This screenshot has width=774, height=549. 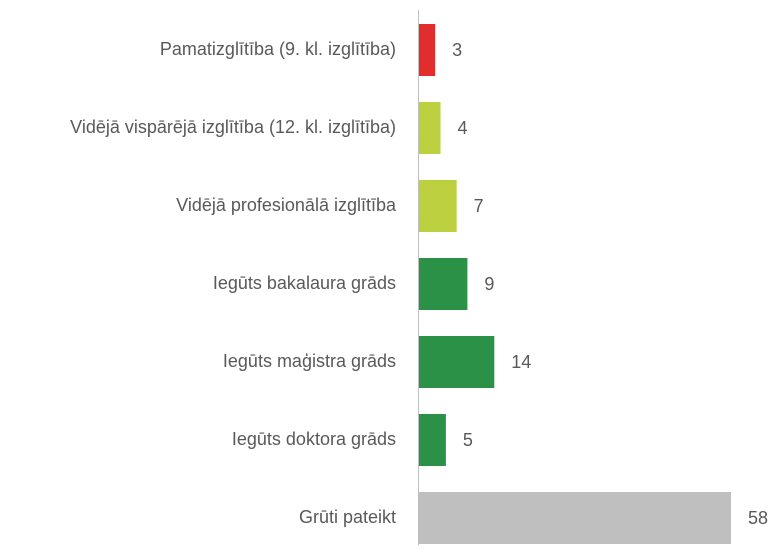 I want to click on value-label: 7, so click(x=479, y=206).